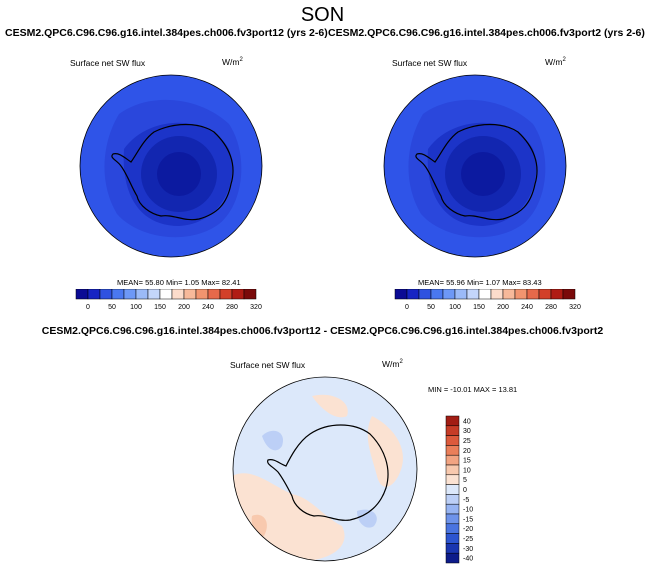  I want to click on colorbar-right-tick-label: 280, so click(551, 307).